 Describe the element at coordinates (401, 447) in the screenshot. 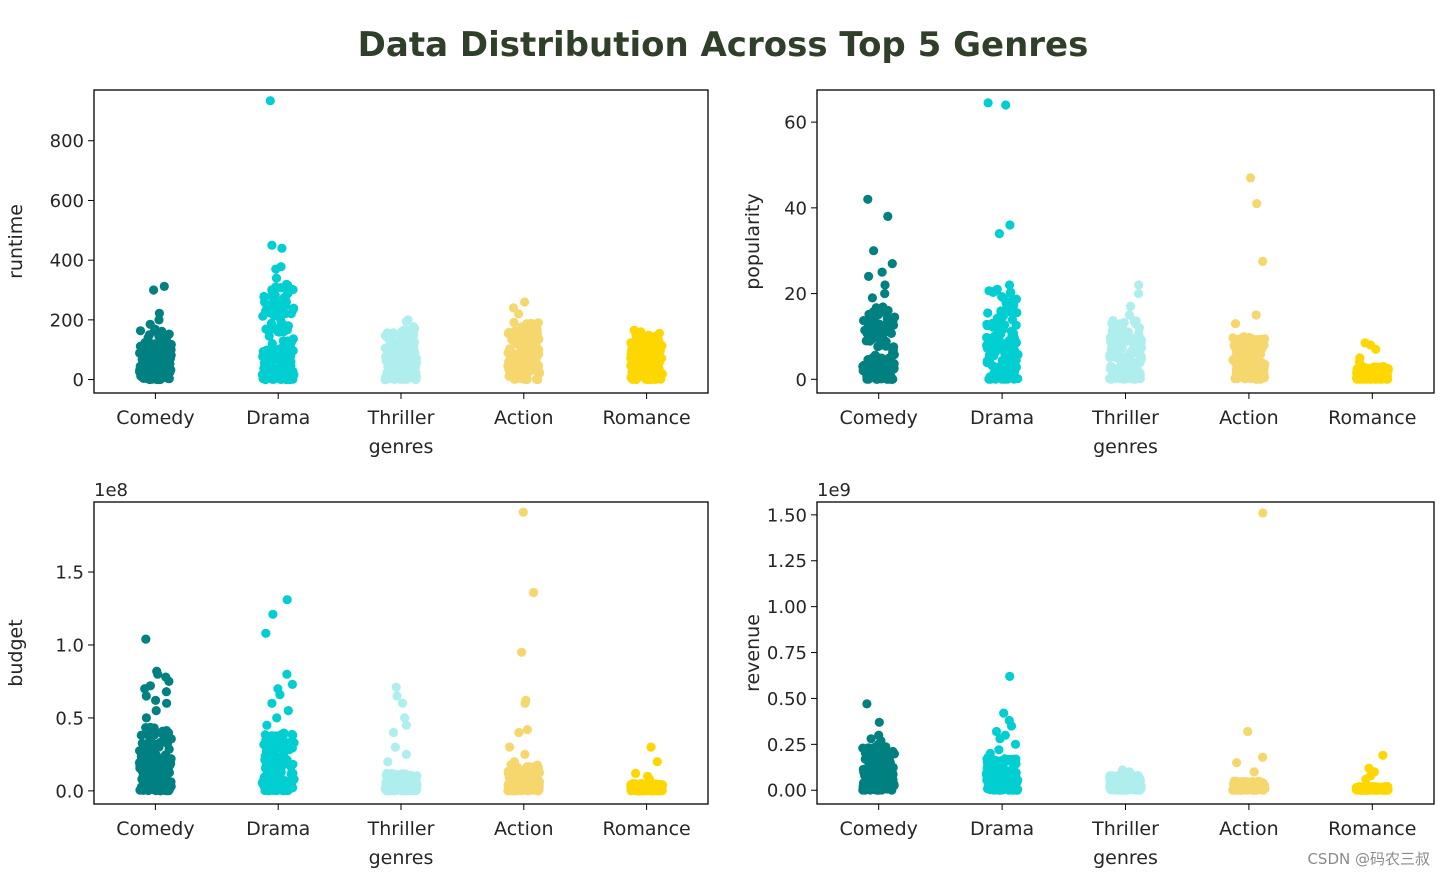

I see `x-axis-label: genres` at that location.